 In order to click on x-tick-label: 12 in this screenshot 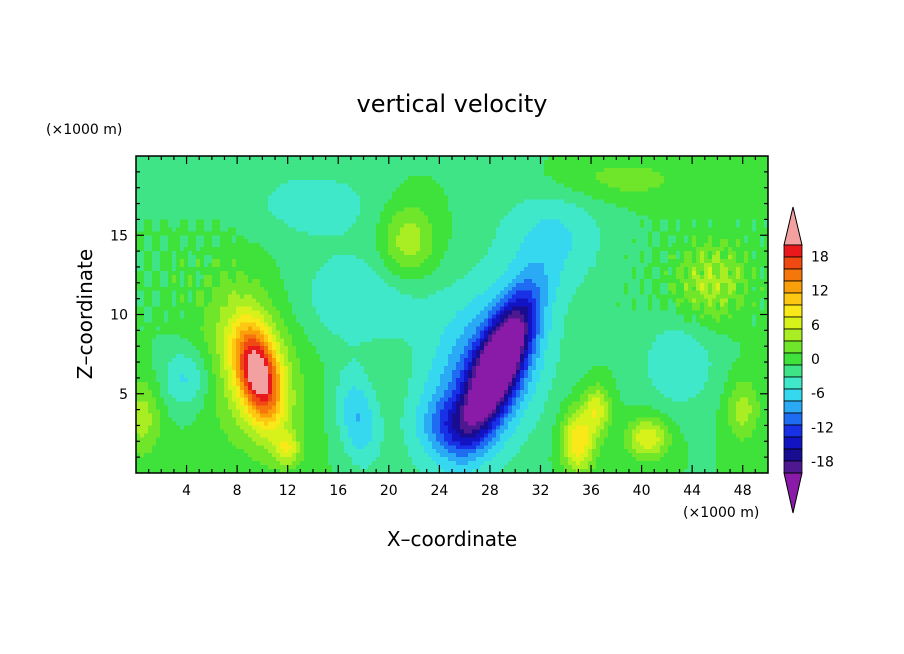, I will do `click(288, 491)`.